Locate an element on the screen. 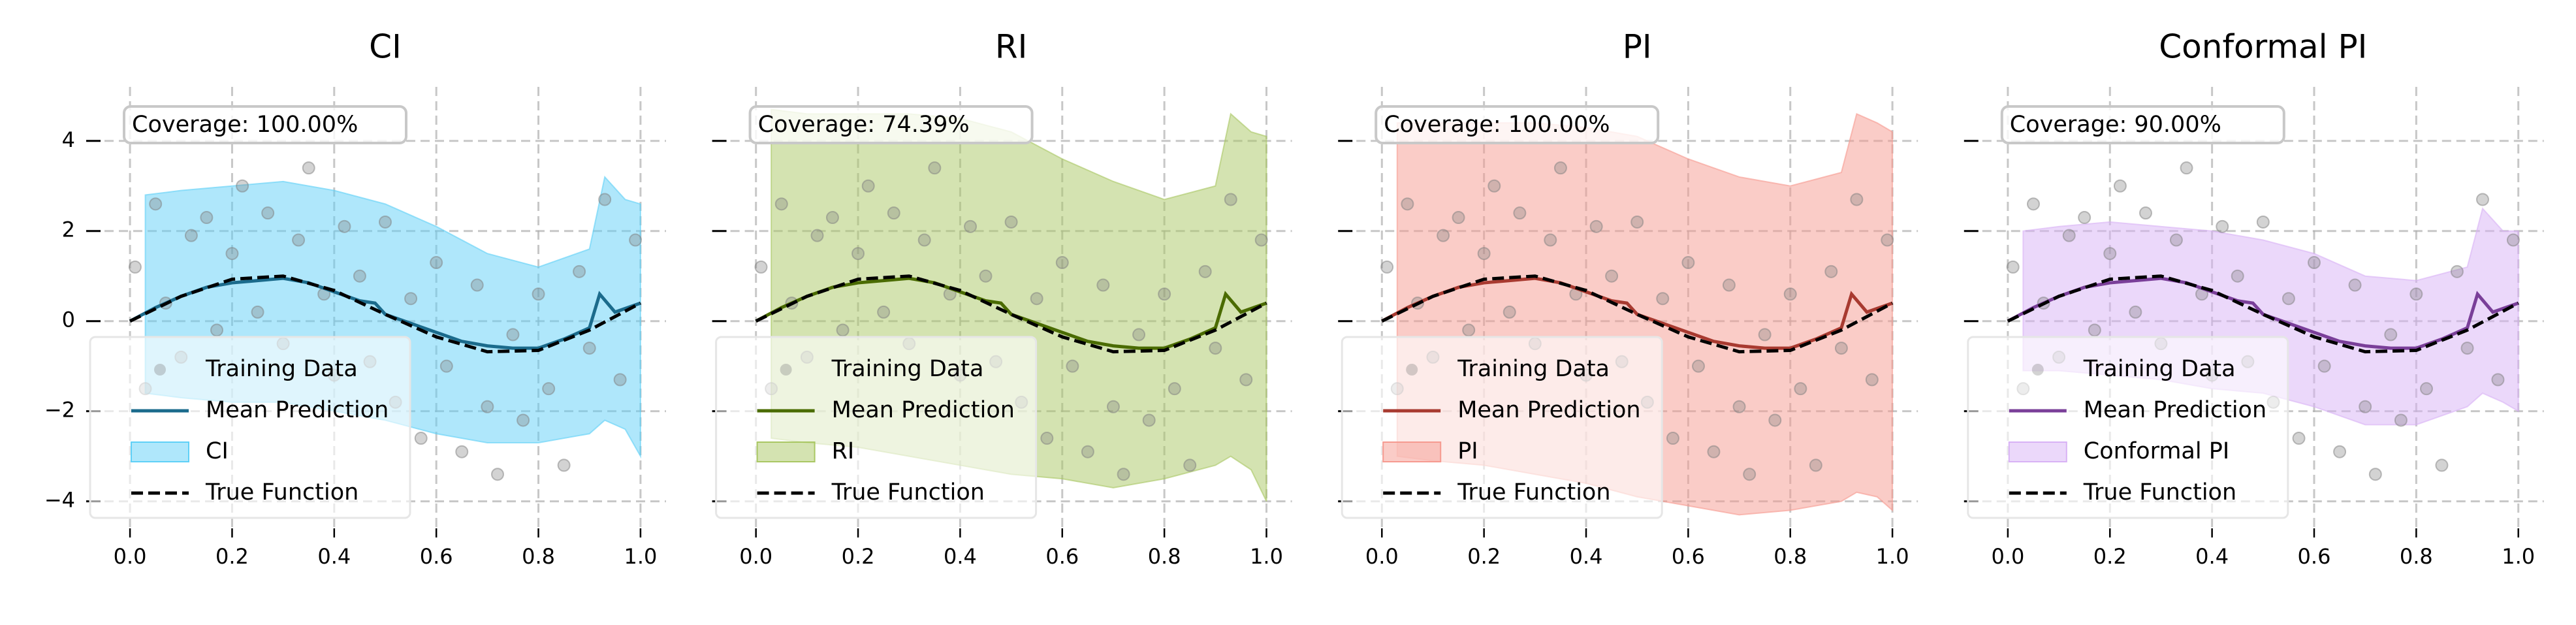 Image resolution: width=2576 pixels, height=625 pixels. subplot-title: PI is located at coordinates (1638, 47).